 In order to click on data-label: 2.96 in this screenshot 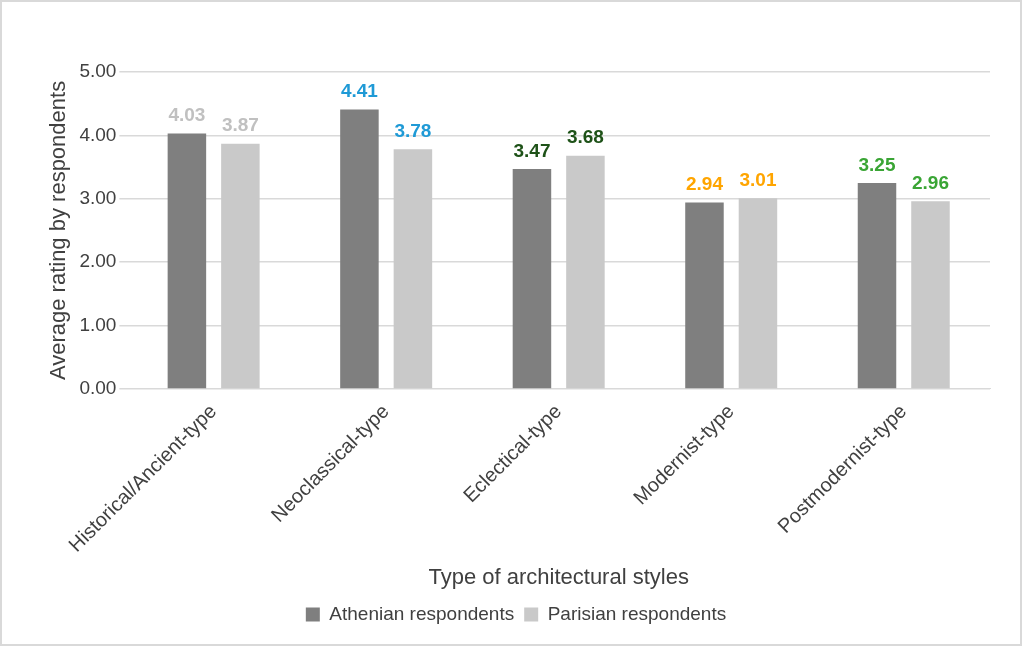, I will do `click(930, 183)`.